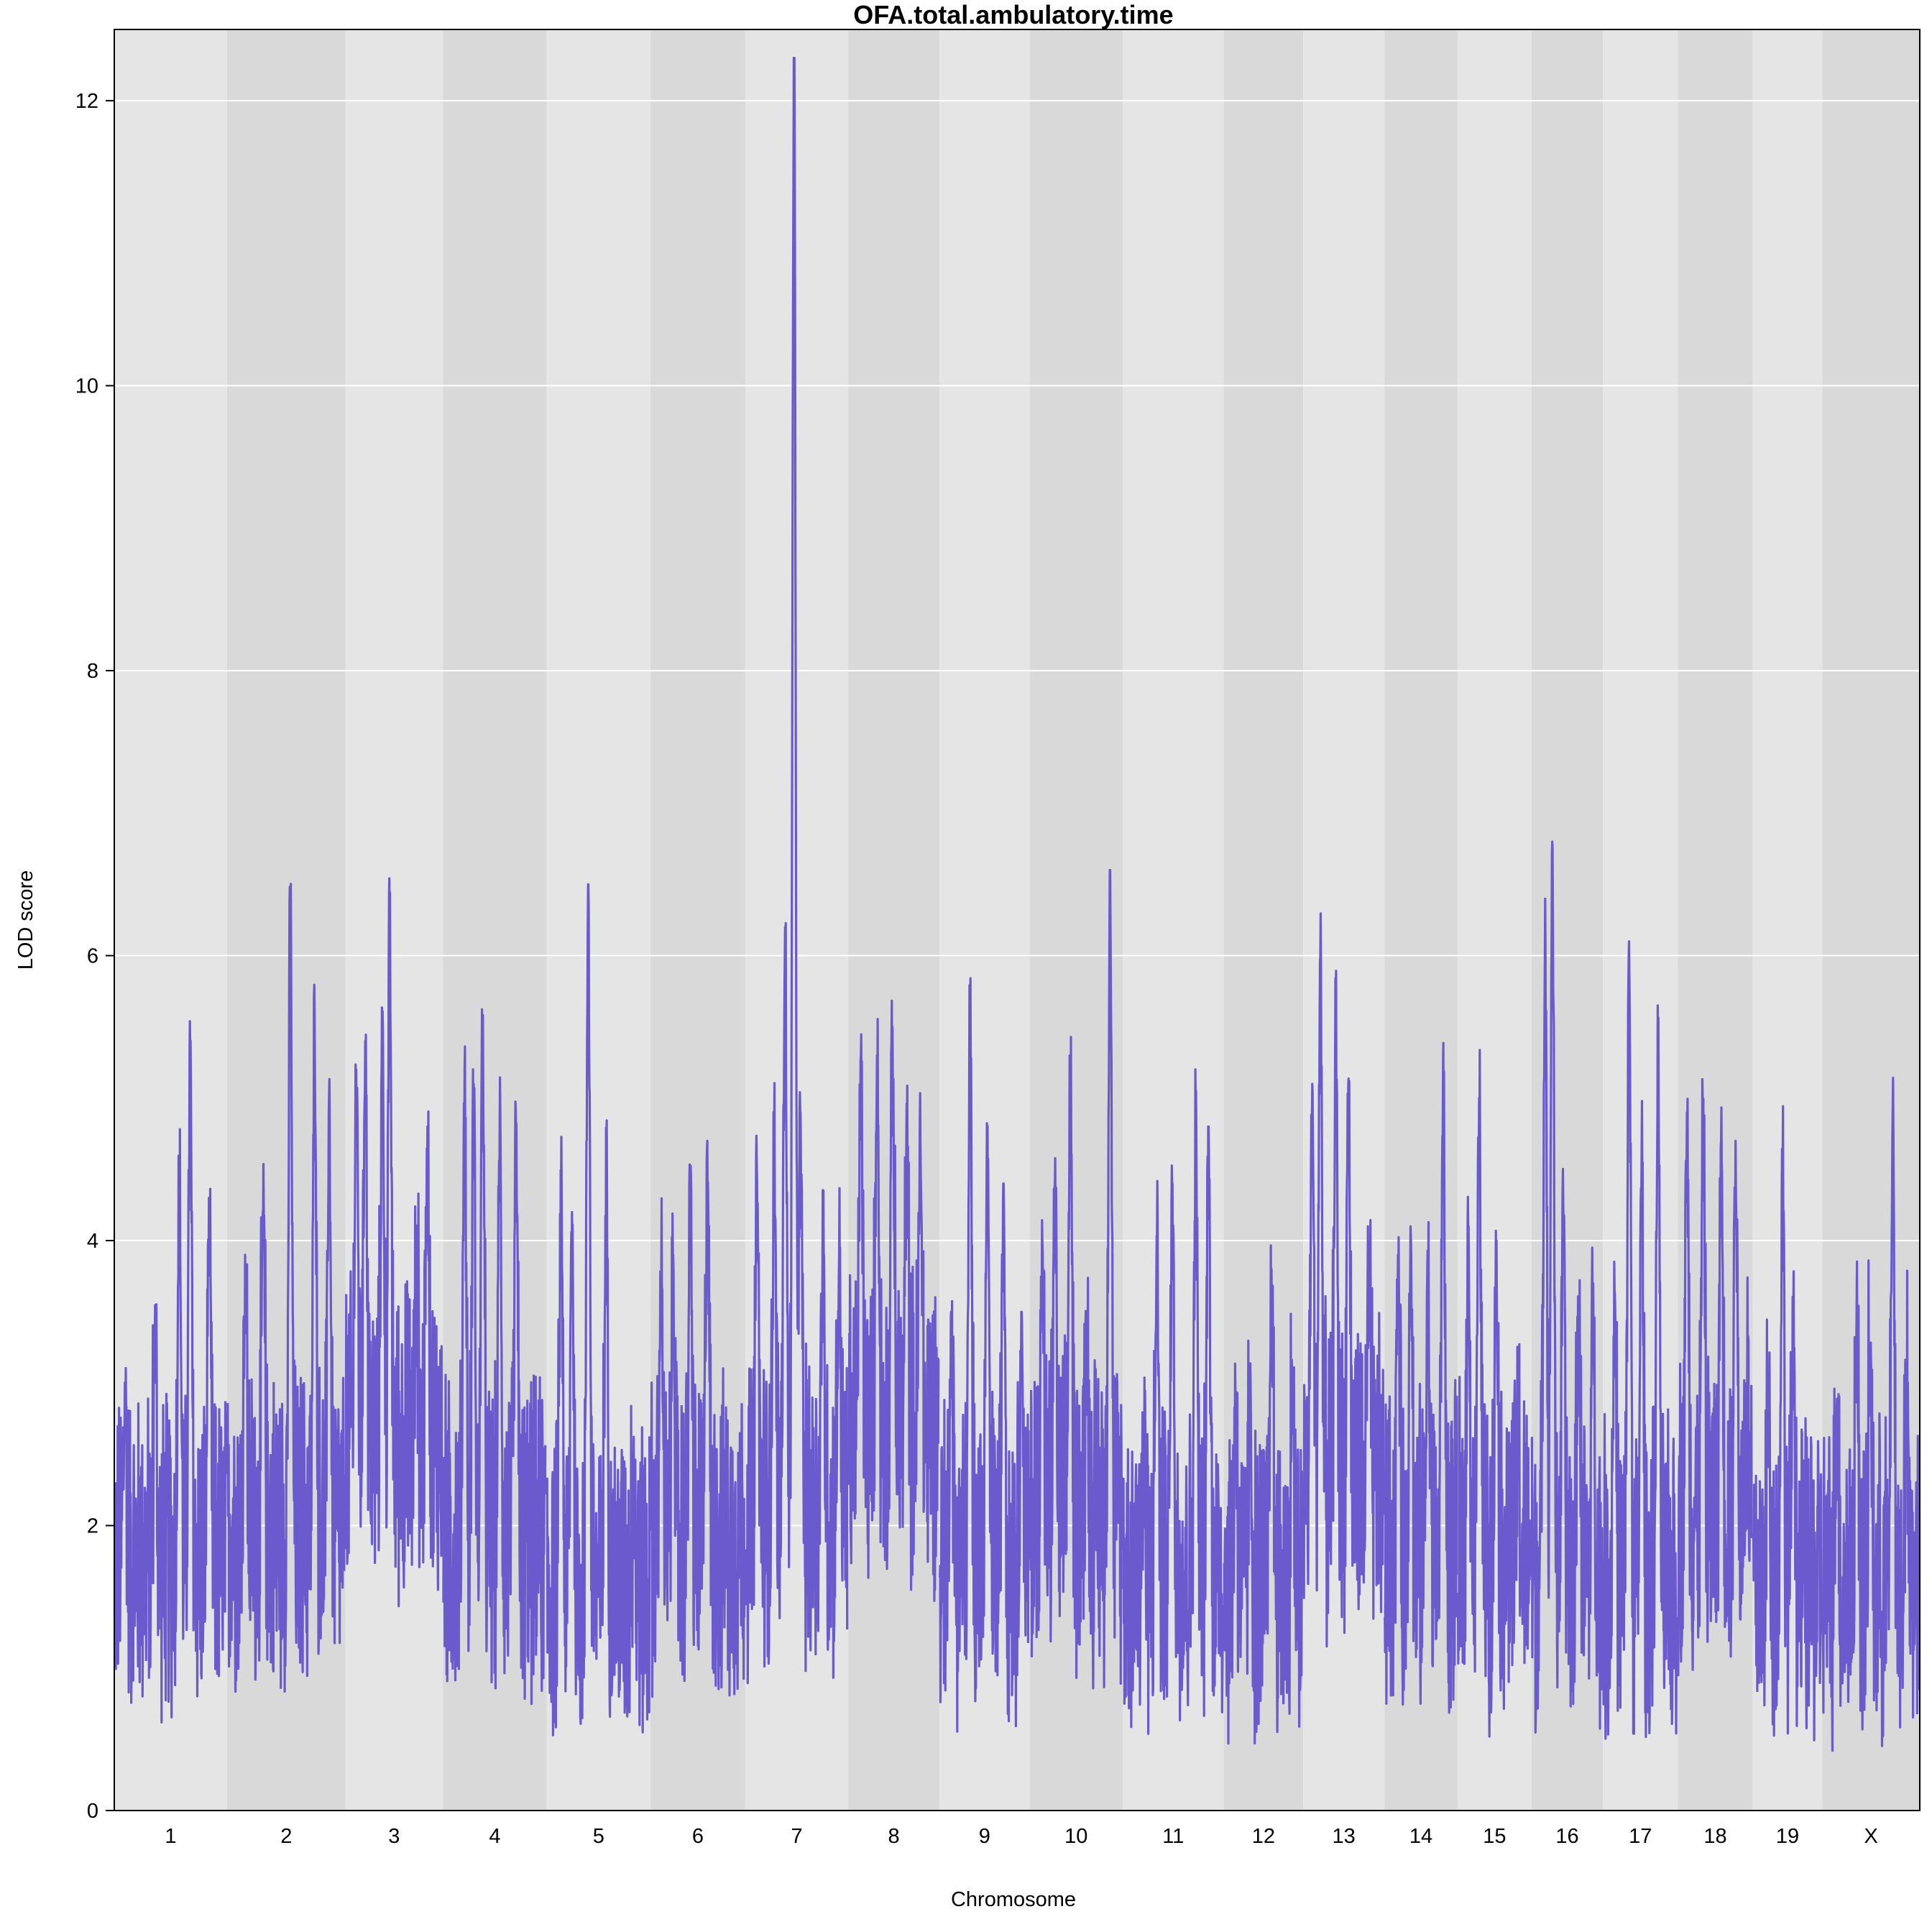 The height and width of the screenshot is (1932, 1932). I want to click on y-tick-label-0: 0, so click(92, 1811).